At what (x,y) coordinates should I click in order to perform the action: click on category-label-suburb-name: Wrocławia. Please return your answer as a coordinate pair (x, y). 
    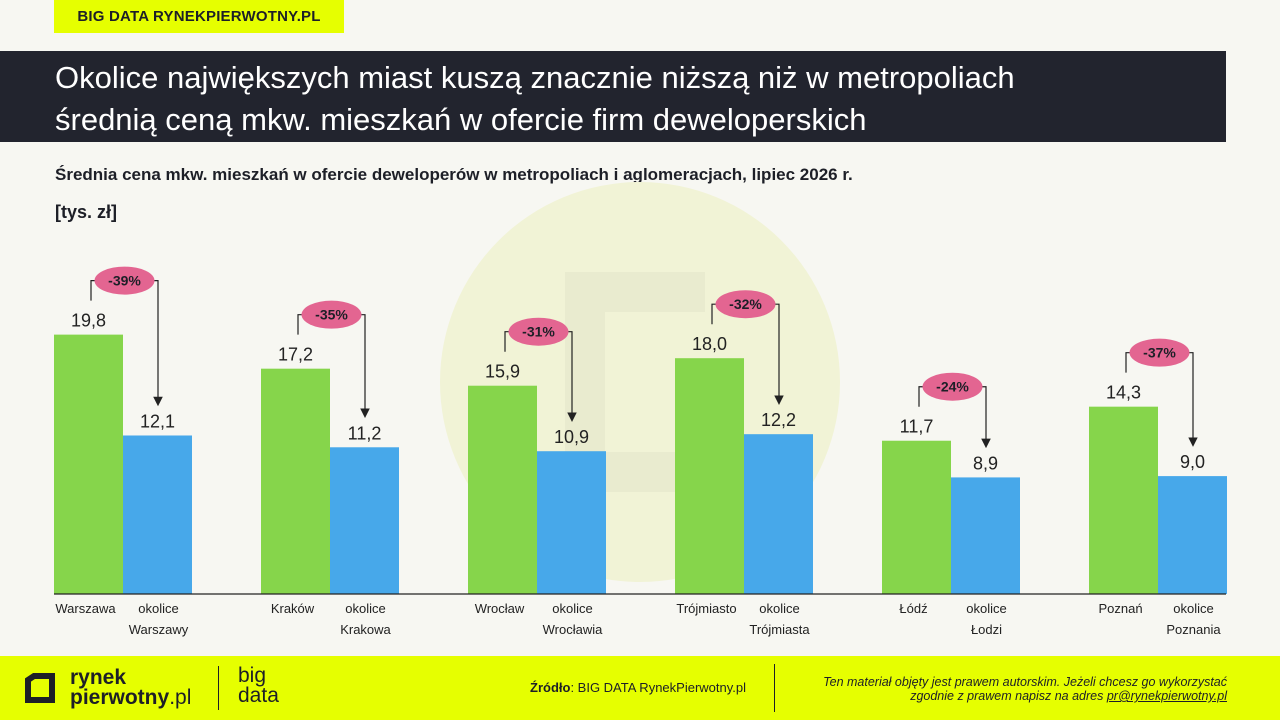
    Looking at the image, I should click on (573, 629).